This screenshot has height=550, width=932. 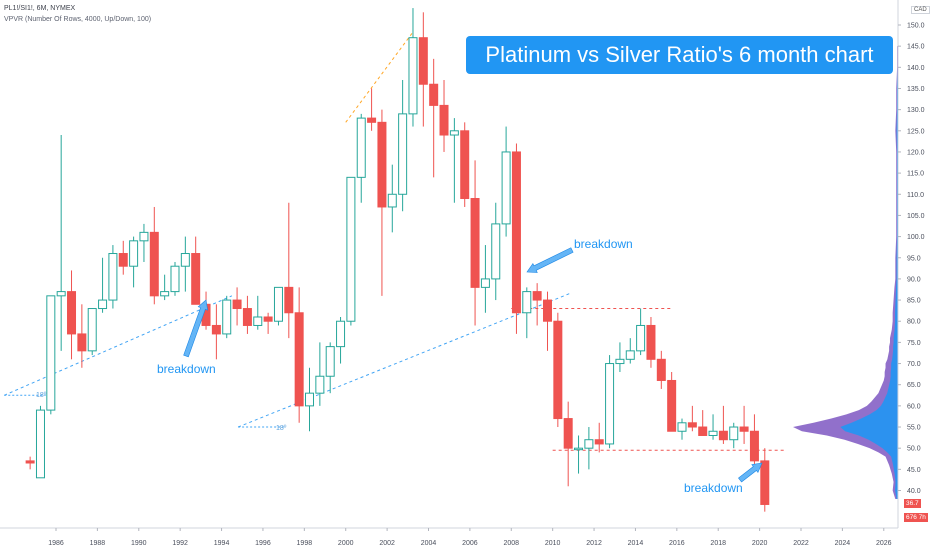 What do you see at coordinates (916, 110) in the screenshot?
I see `price-tick-label-18: 130.0` at bounding box center [916, 110].